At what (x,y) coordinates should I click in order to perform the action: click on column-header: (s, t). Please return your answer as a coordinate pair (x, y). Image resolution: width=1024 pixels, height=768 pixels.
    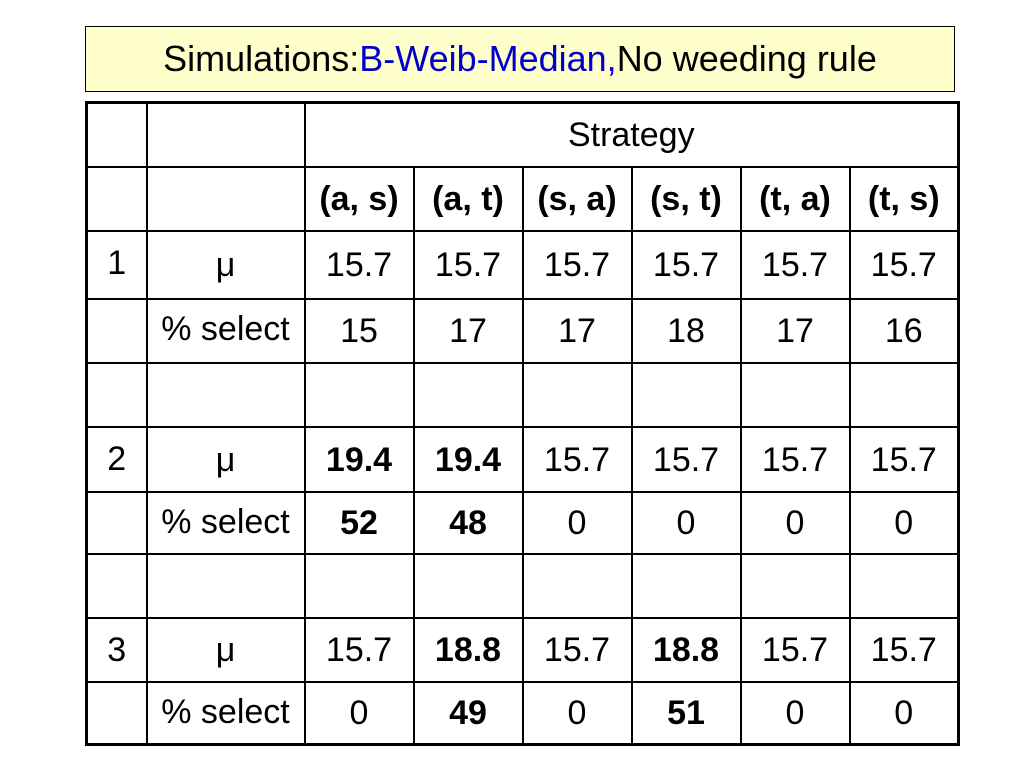
    Looking at the image, I should click on (686, 198).